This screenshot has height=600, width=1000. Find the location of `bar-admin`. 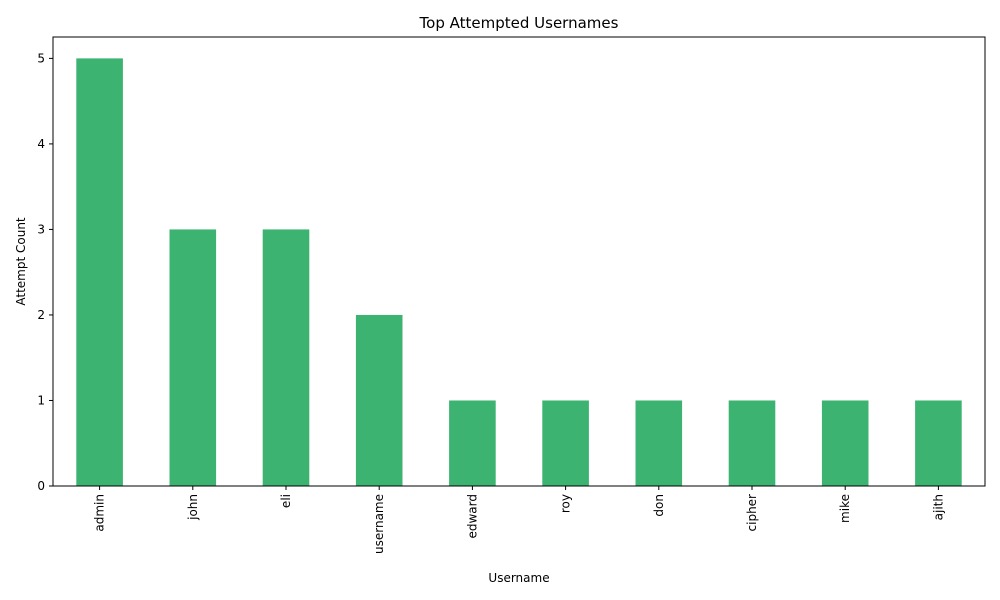

bar-admin is located at coordinates (99, 272).